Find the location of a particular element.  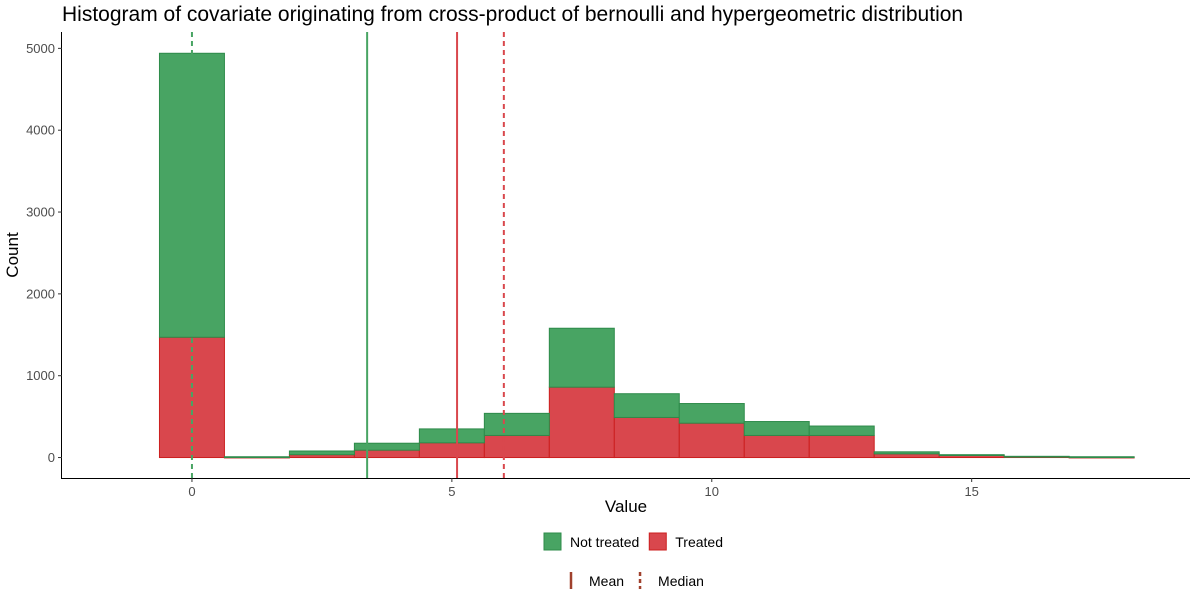

y-tick-label: 0 is located at coordinates (51, 457).